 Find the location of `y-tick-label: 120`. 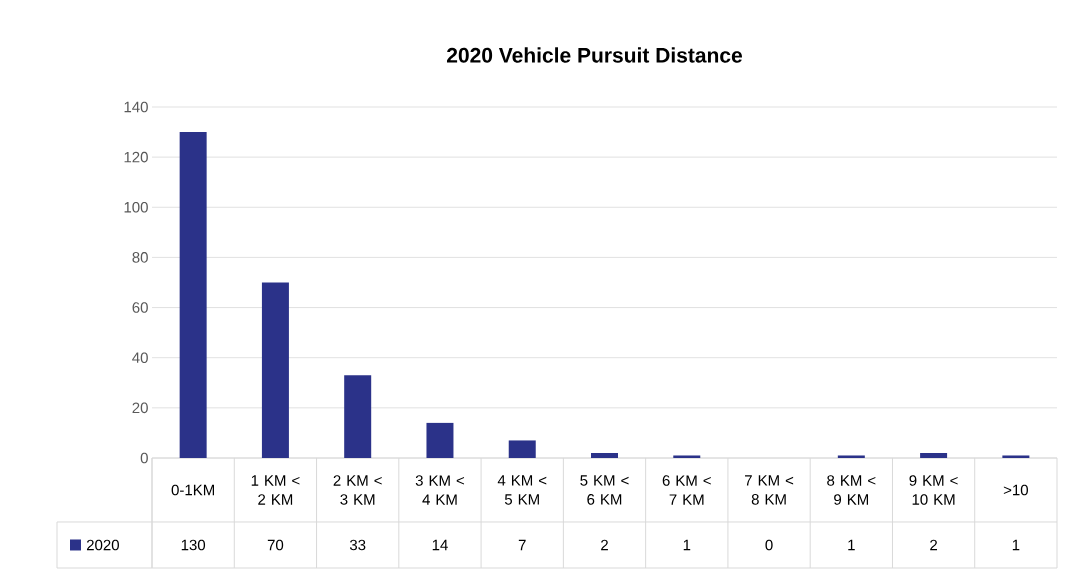

y-tick-label: 120 is located at coordinates (136, 157).